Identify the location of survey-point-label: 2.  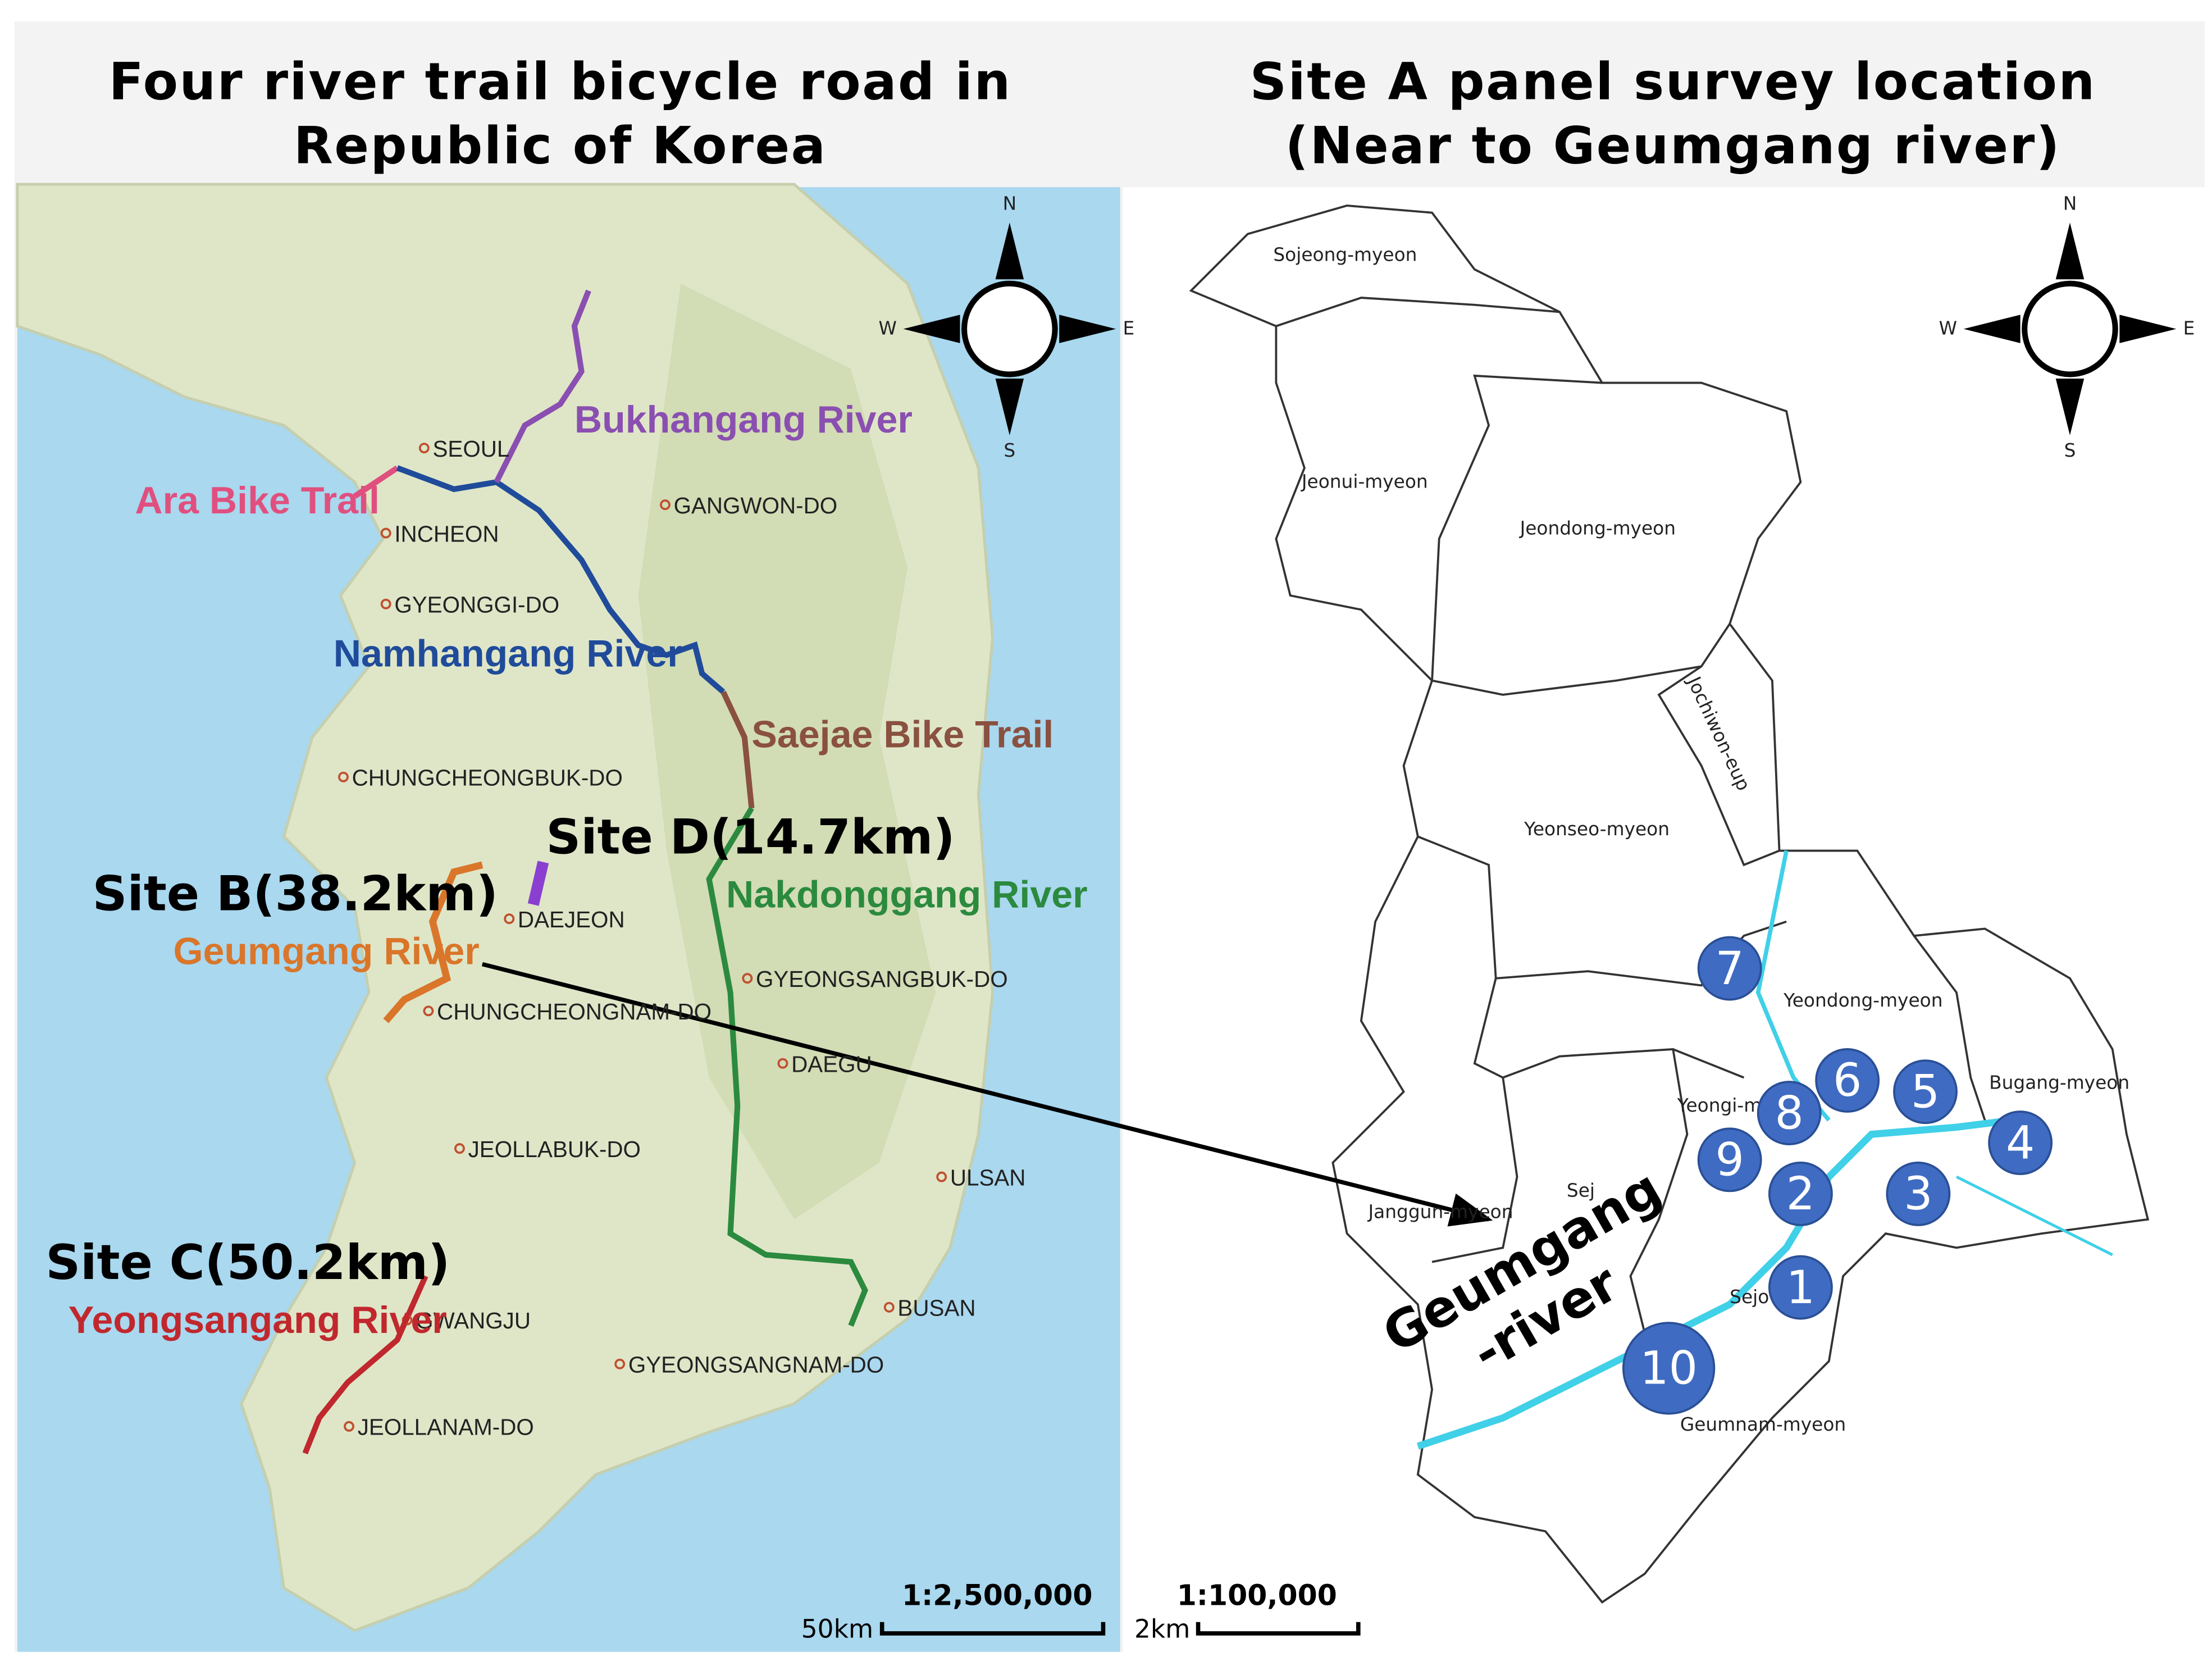
(1801, 1194).